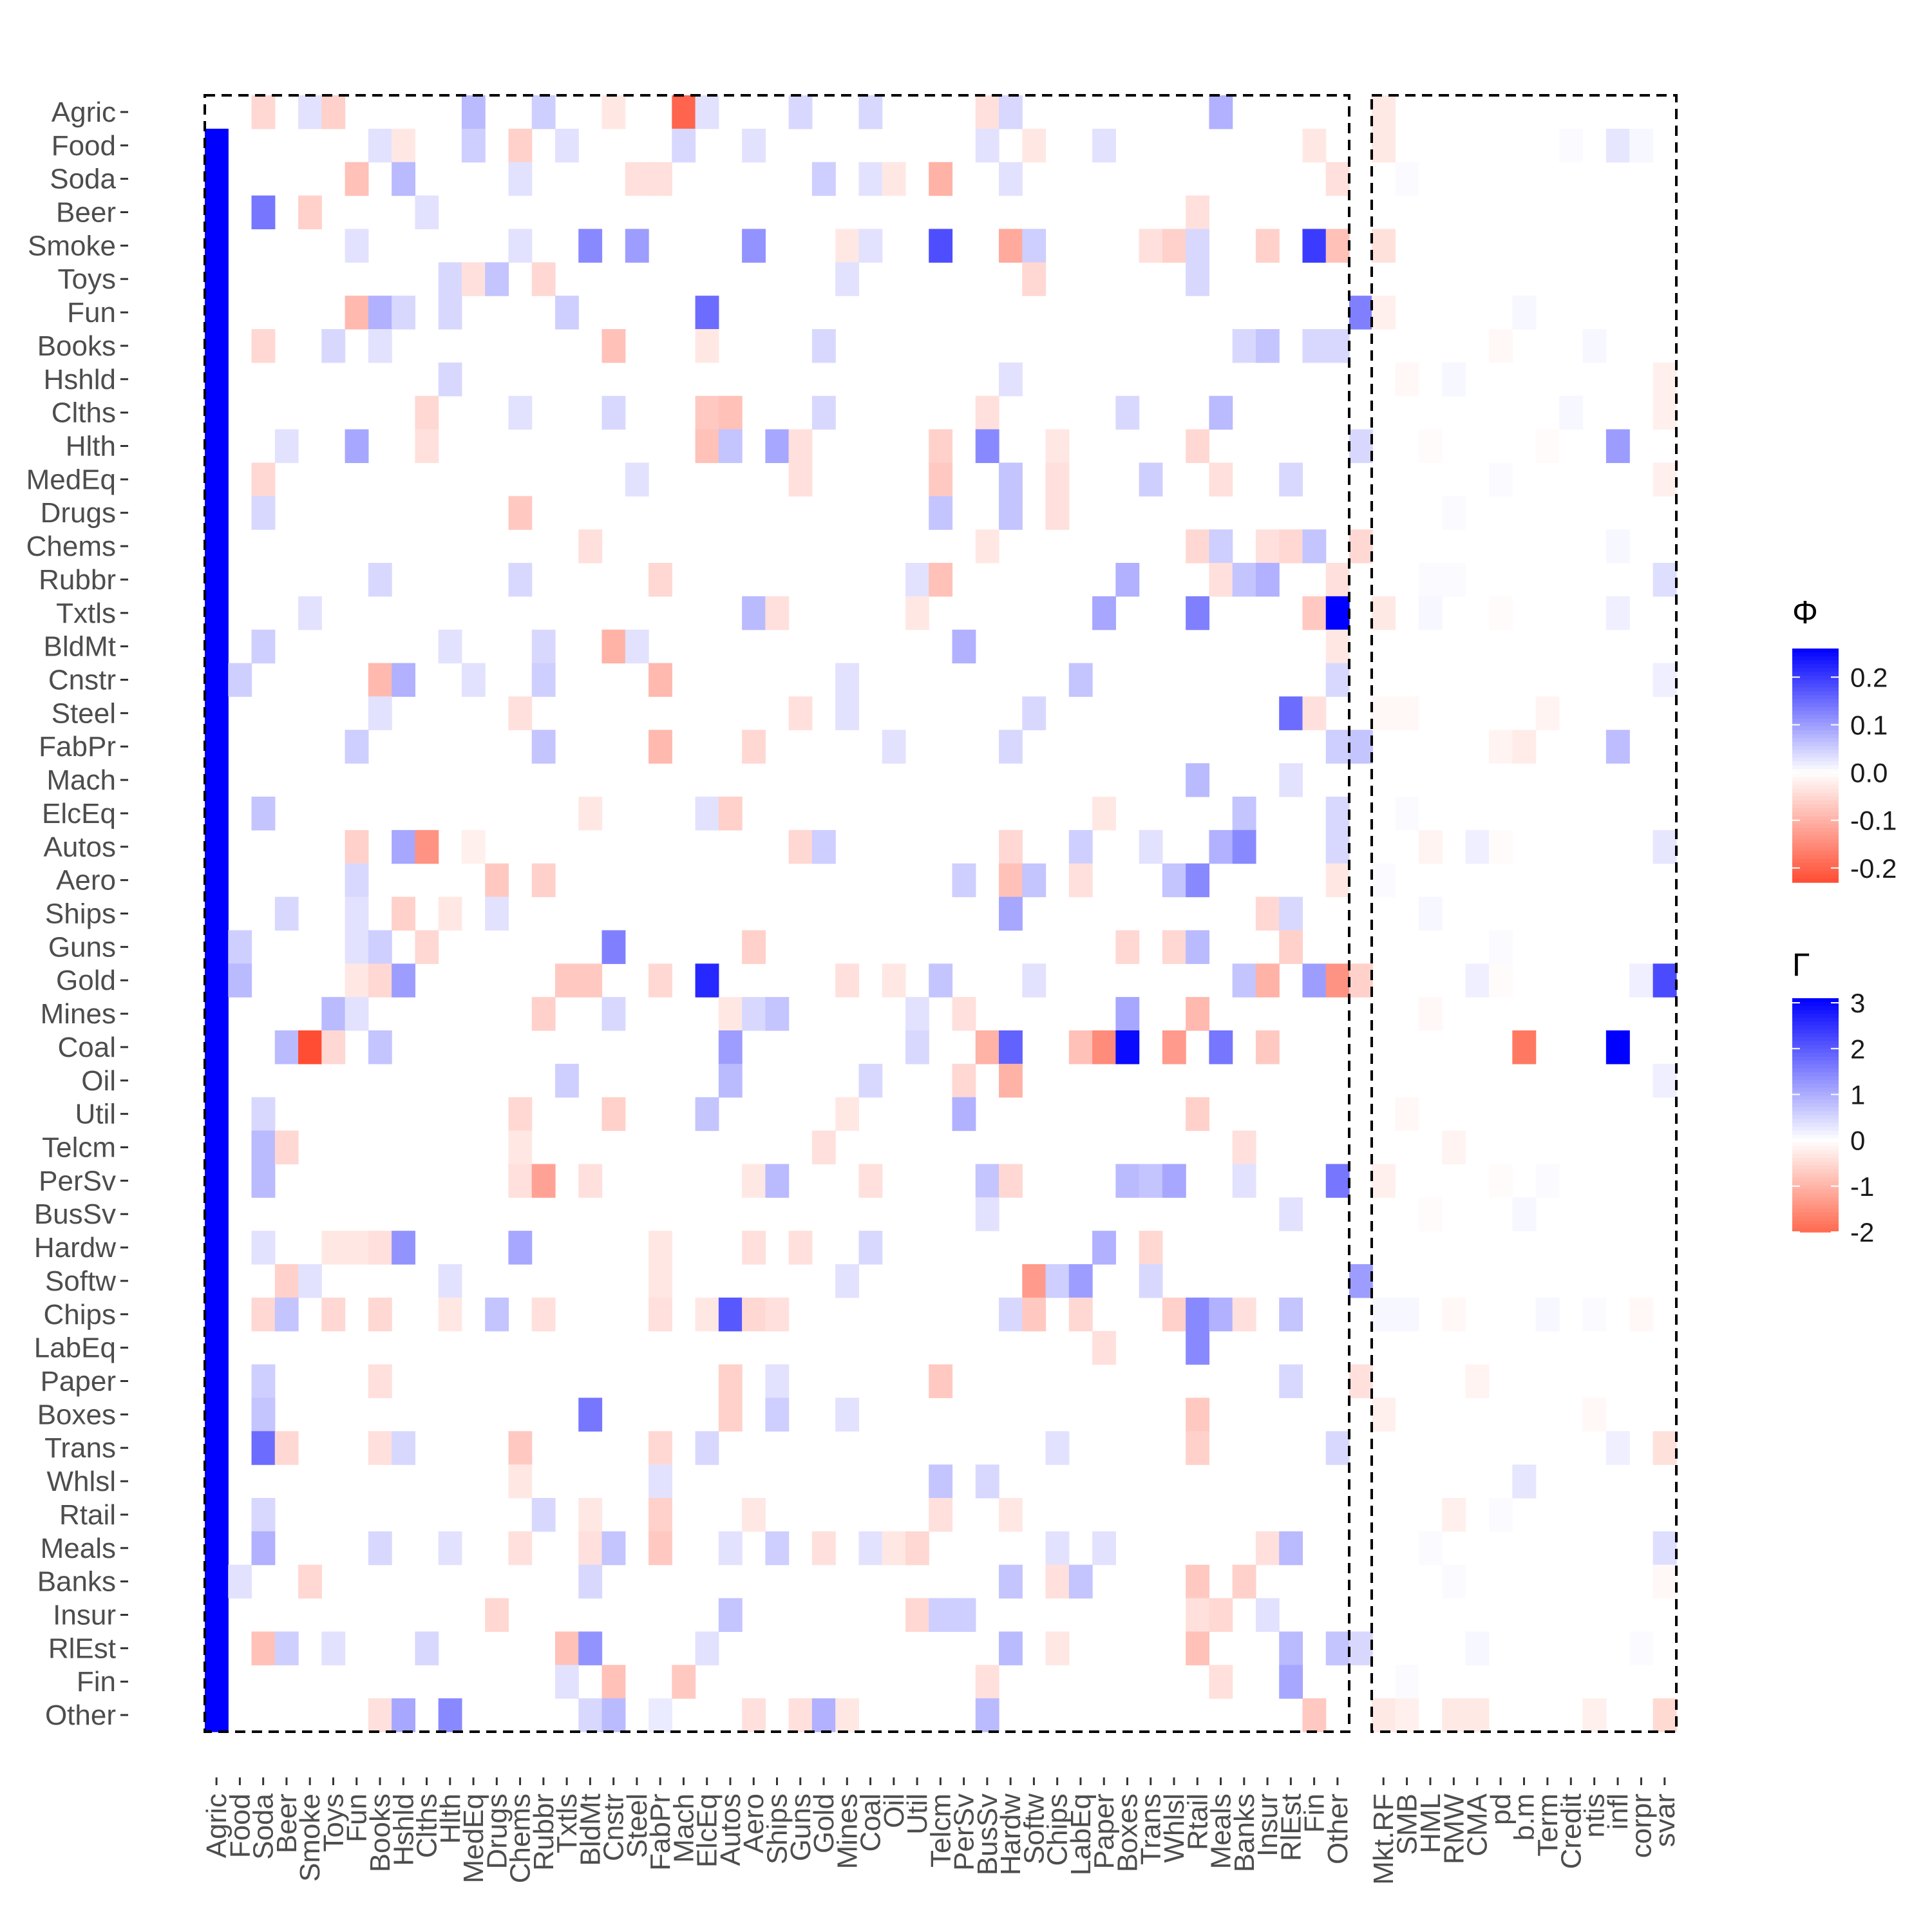  I want to click on gamma-panel-border, so click(1524, 913).